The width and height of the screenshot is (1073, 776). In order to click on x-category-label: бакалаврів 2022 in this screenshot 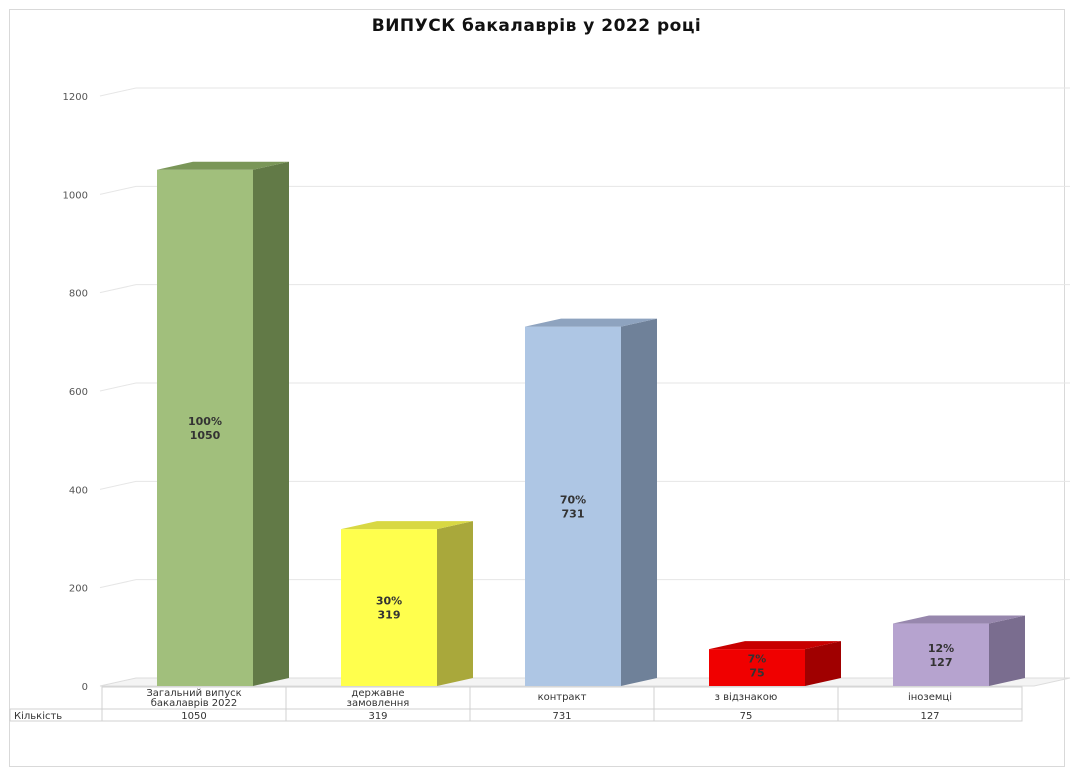, I will do `click(194, 703)`.